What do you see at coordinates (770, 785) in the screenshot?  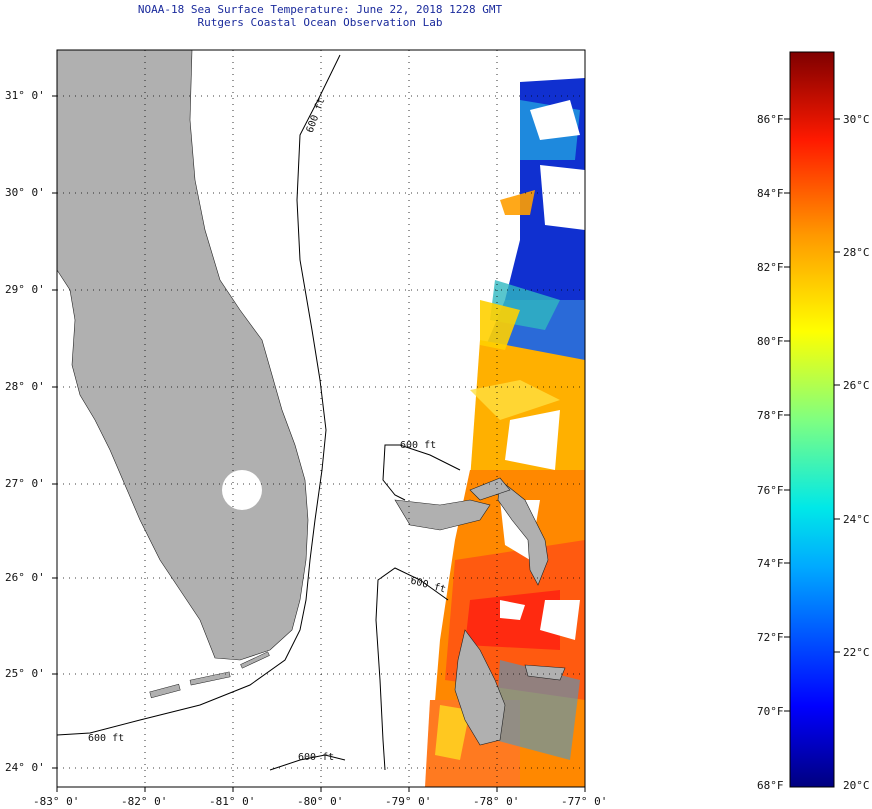 I see `colorbar-f-label: 68°F` at bounding box center [770, 785].